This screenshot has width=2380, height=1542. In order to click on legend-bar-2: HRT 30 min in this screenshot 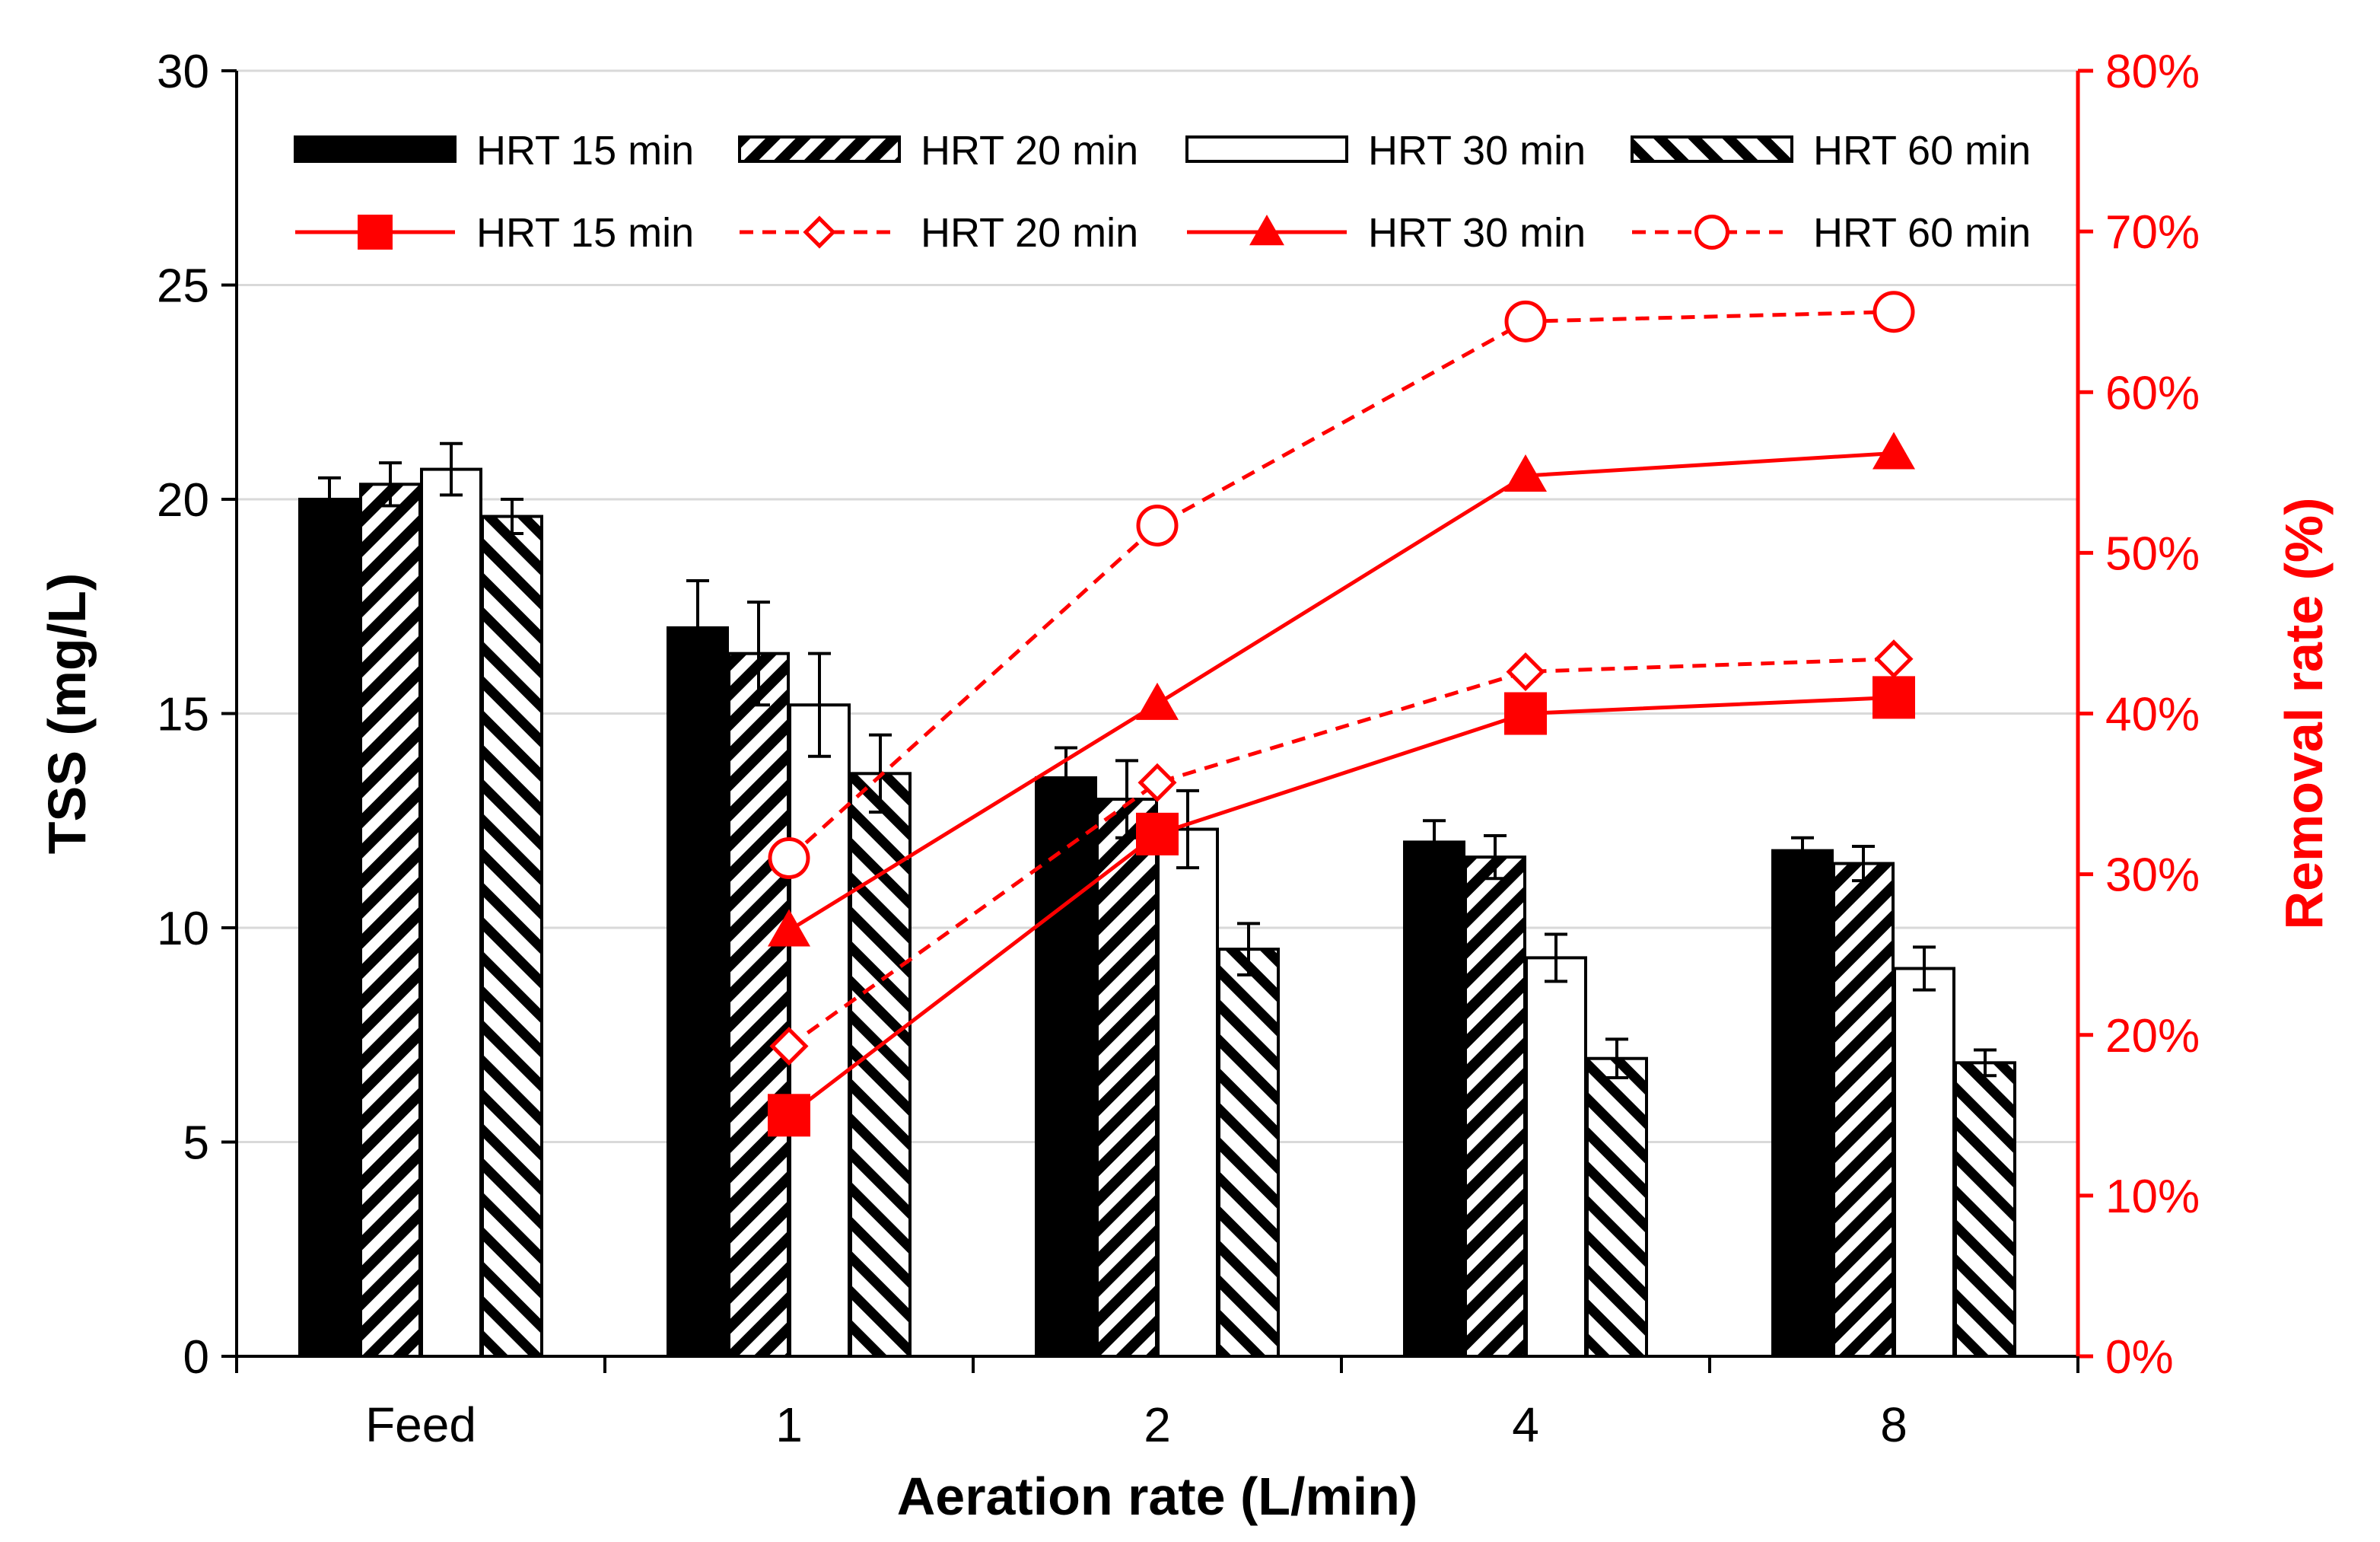, I will do `click(1385, 151)`.